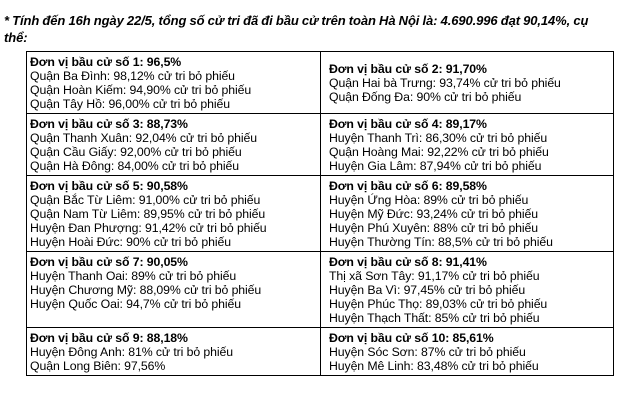  Describe the element at coordinates (408, 69) in the screenshot. I see `unit-title: Đơn vị bầu cử số 2: 91,70%` at that location.